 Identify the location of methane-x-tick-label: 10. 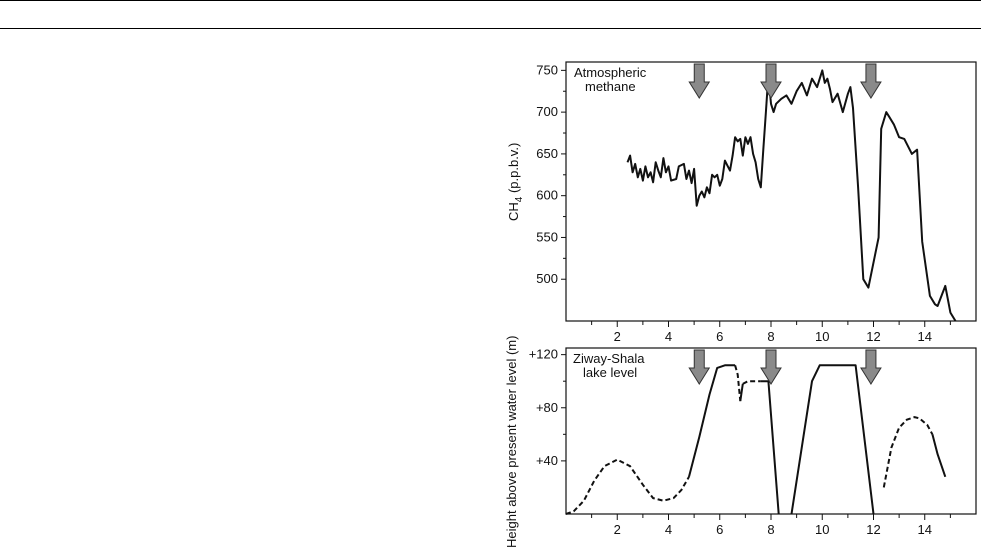
(822, 336).